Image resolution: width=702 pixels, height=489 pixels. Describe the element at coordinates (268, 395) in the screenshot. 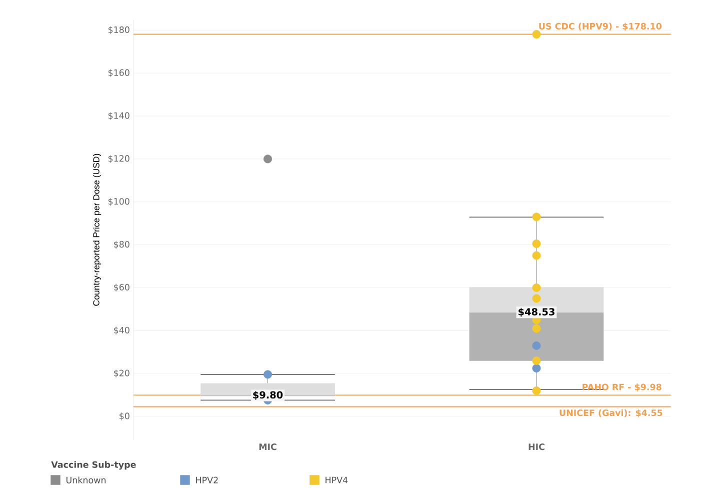

I see `annotation: $9.80` at that location.